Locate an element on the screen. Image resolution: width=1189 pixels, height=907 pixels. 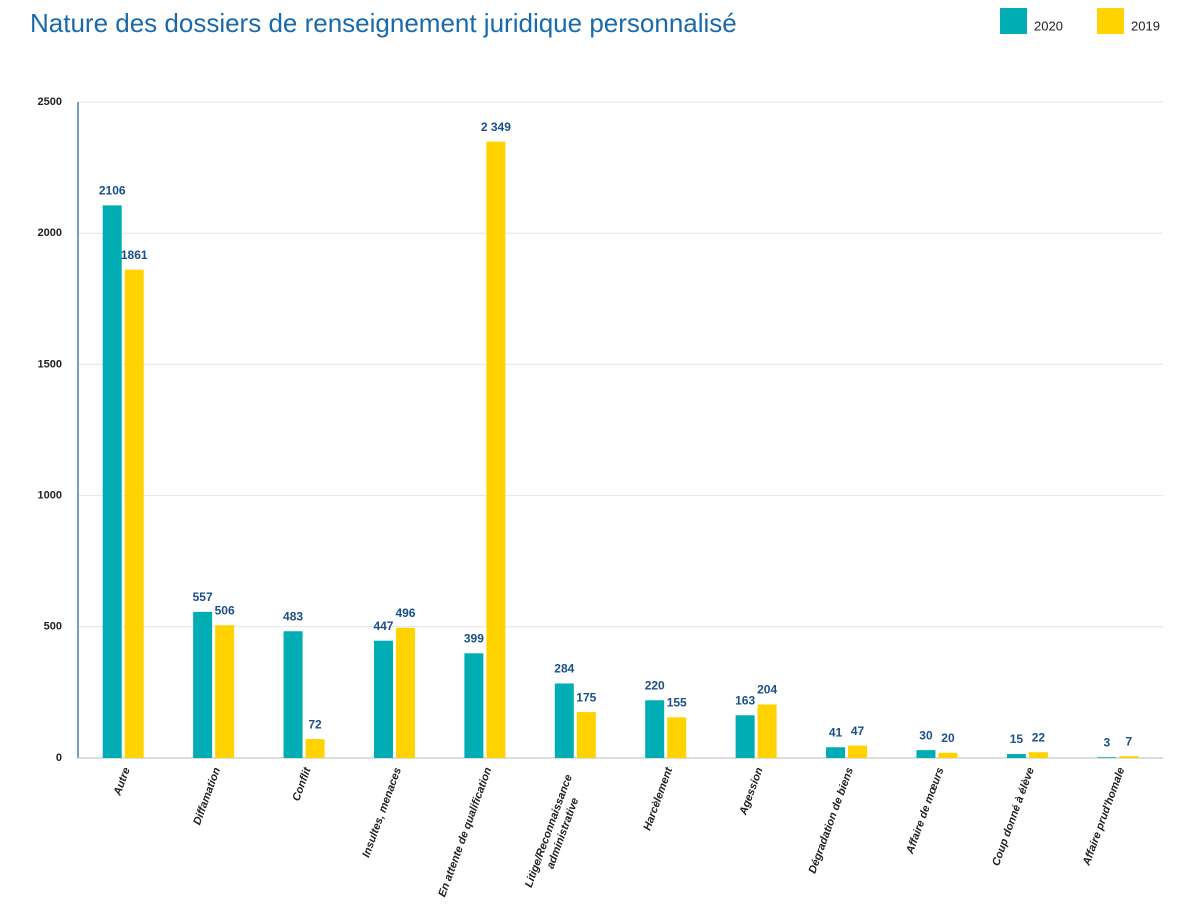
value-label: 1861 is located at coordinates (134, 255).